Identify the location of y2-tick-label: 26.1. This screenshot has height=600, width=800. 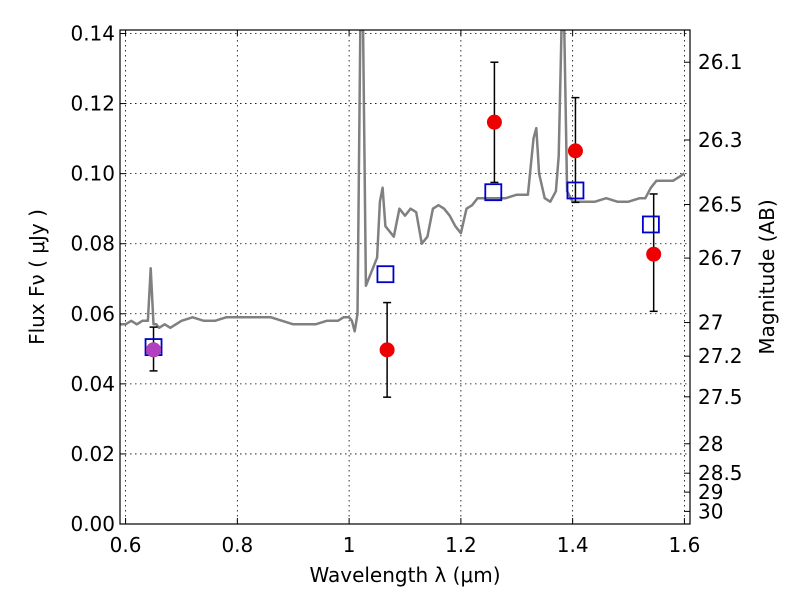
(720, 62).